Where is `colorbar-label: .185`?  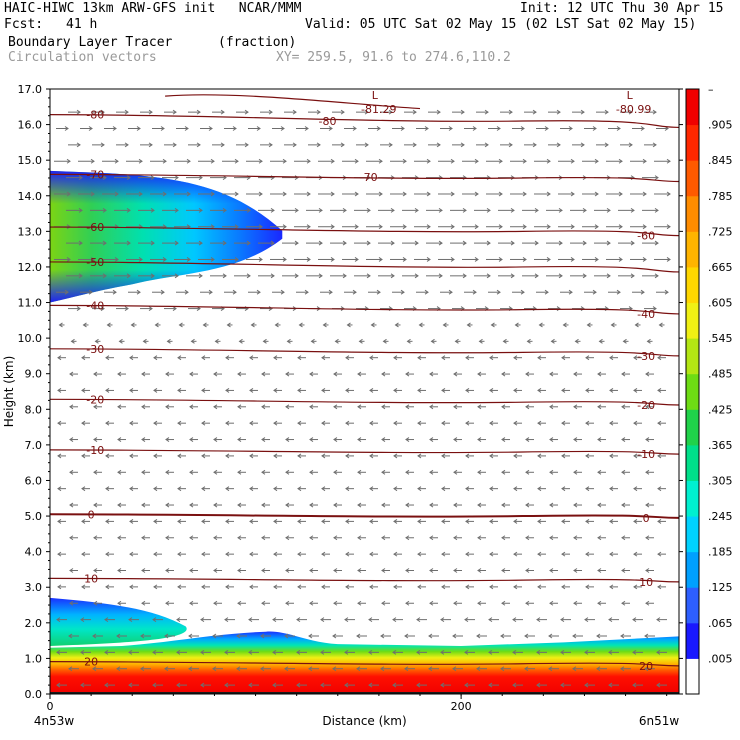
colorbar-label: .185 is located at coordinates (720, 552).